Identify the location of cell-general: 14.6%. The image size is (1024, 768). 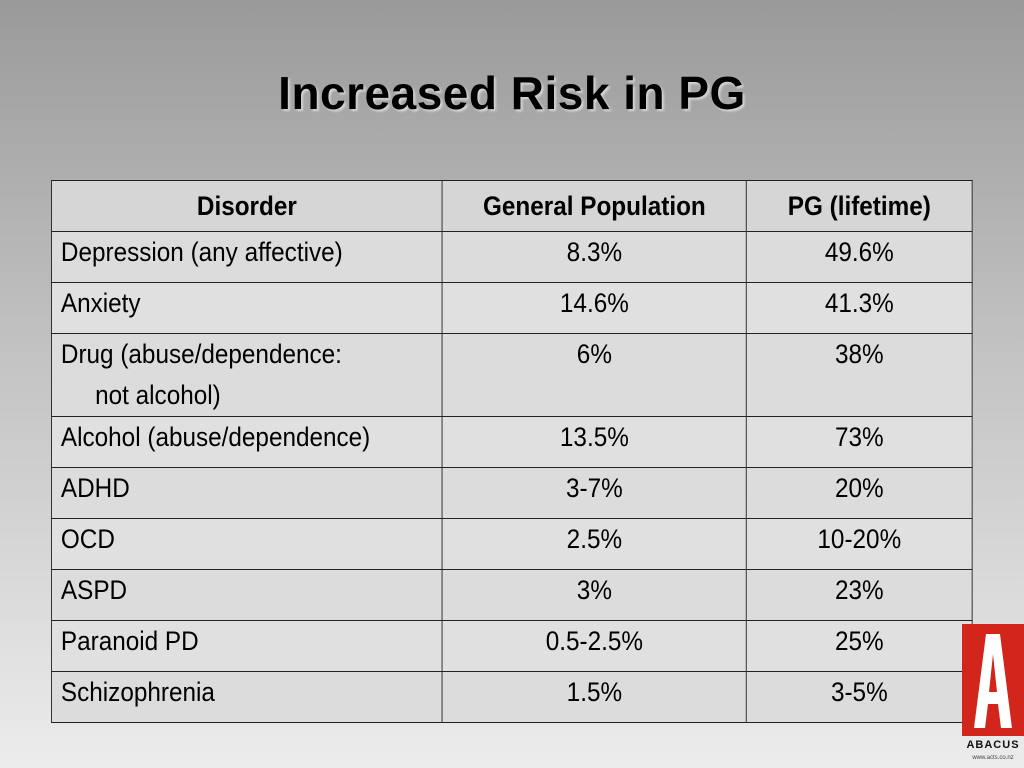
(594, 308).